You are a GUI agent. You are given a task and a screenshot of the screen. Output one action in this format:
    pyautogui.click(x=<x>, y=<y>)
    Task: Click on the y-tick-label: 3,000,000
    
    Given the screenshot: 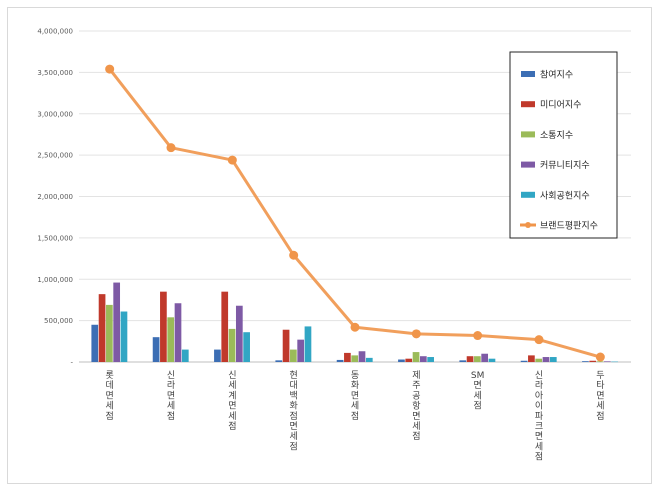 What is the action you would take?
    pyautogui.click(x=55, y=114)
    